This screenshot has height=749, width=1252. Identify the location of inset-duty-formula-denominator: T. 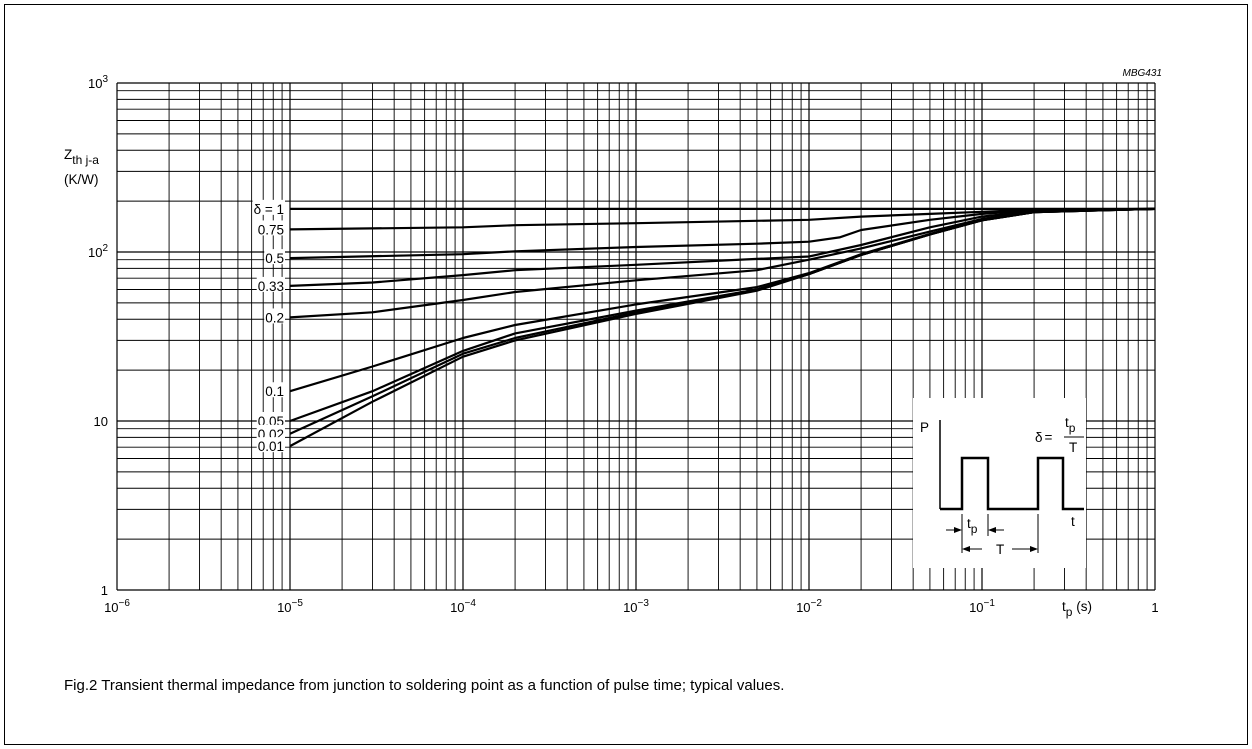
(1073, 447).